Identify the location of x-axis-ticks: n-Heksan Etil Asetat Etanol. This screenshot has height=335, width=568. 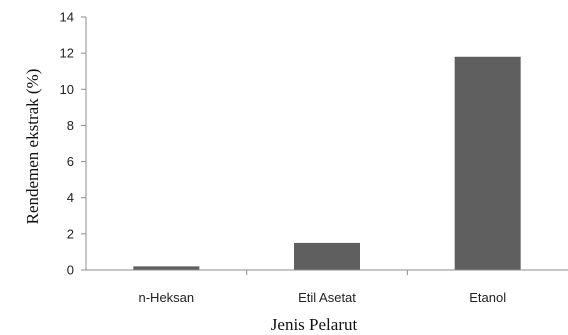
(322, 287).